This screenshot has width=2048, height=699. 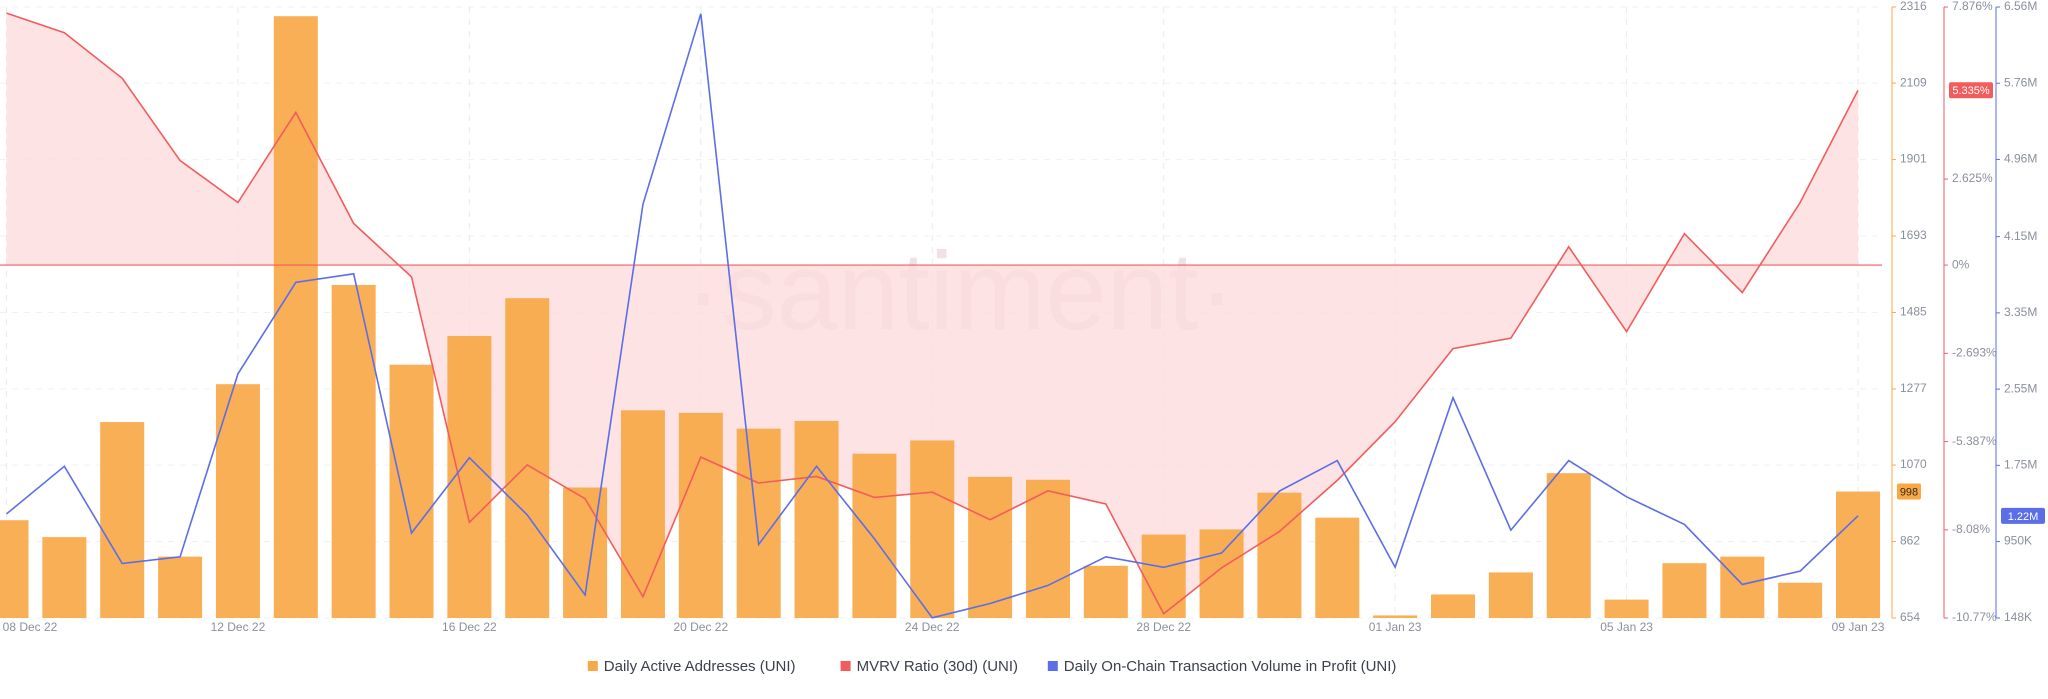 What do you see at coordinates (1913, 82) in the screenshot?
I see `y-tick-label: 2109` at bounding box center [1913, 82].